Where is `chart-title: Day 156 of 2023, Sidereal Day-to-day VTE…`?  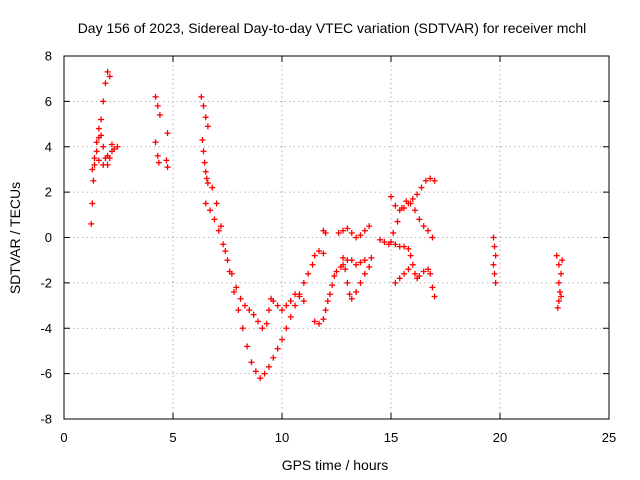
chart-title: Day 156 of 2023, Sidereal Day-to-day VTE… is located at coordinates (332, 28).